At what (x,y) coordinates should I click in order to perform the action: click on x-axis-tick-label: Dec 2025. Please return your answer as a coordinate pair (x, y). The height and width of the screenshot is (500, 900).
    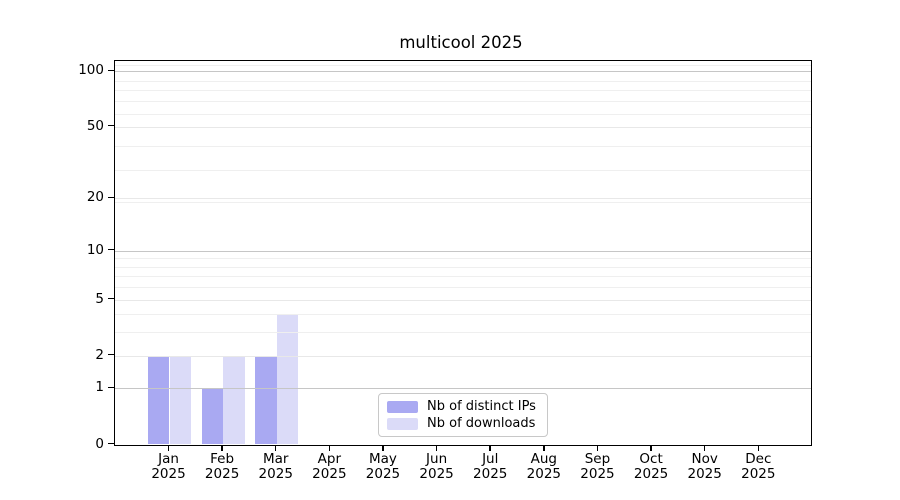
    Looking at the image, I should click on (758, 466).